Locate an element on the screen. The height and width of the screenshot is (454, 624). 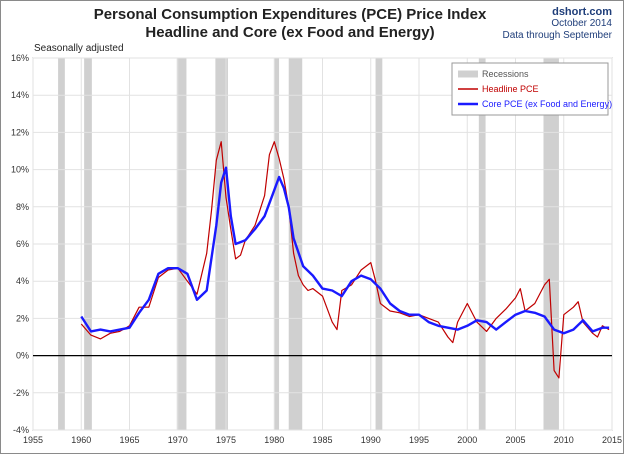
source-through: Data through September is located at coordinates (557, 35).